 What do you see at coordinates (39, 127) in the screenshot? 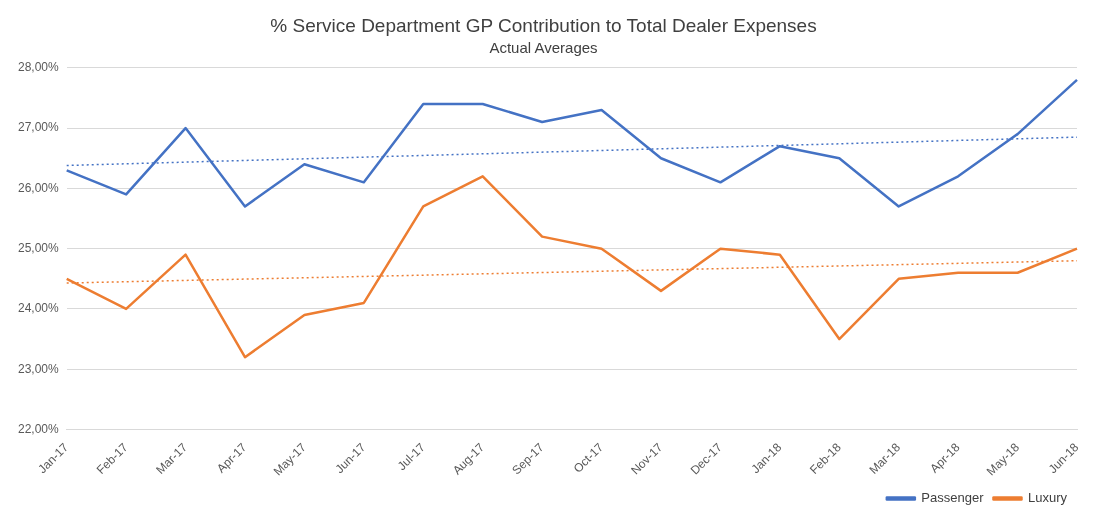
I see `y-tick-label: 27,00%` at bounding box center [39, 127].